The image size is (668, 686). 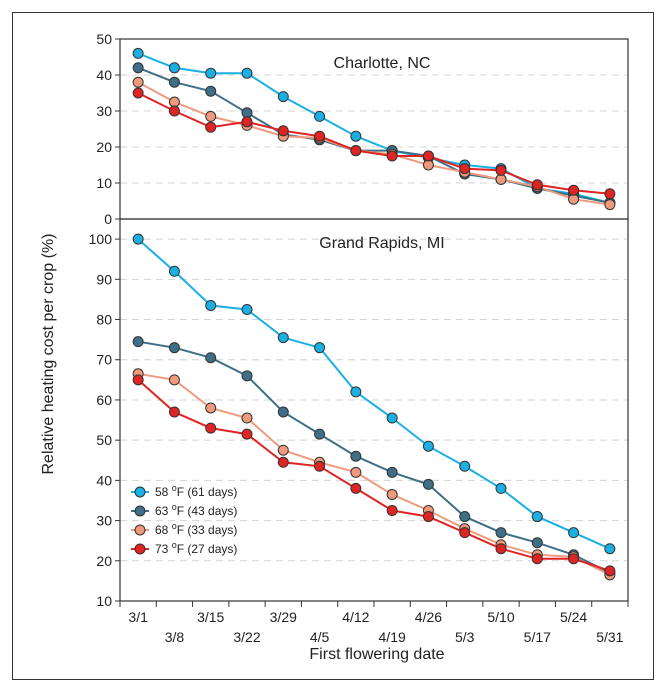 I want to click on x-axis-label: First flowering date, so click(x=376, y=654).